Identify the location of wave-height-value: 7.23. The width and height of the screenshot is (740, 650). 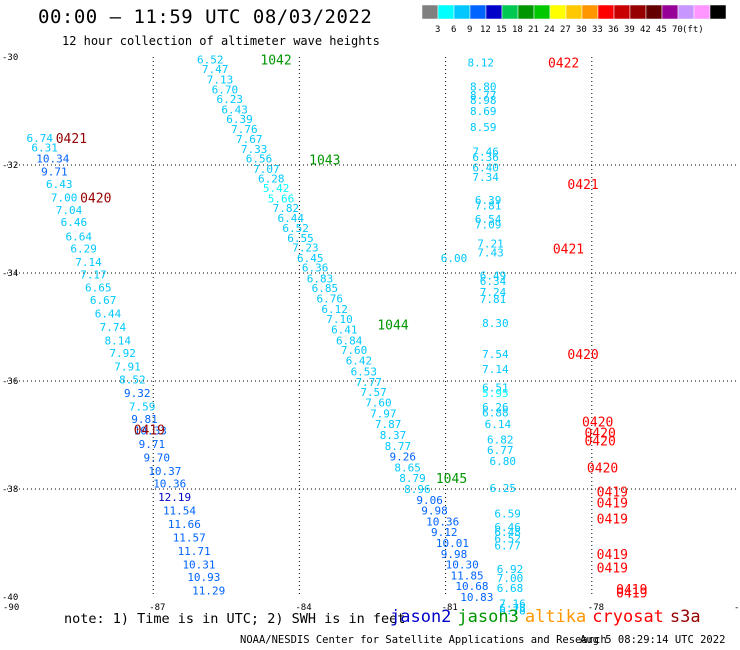
(305, 248).